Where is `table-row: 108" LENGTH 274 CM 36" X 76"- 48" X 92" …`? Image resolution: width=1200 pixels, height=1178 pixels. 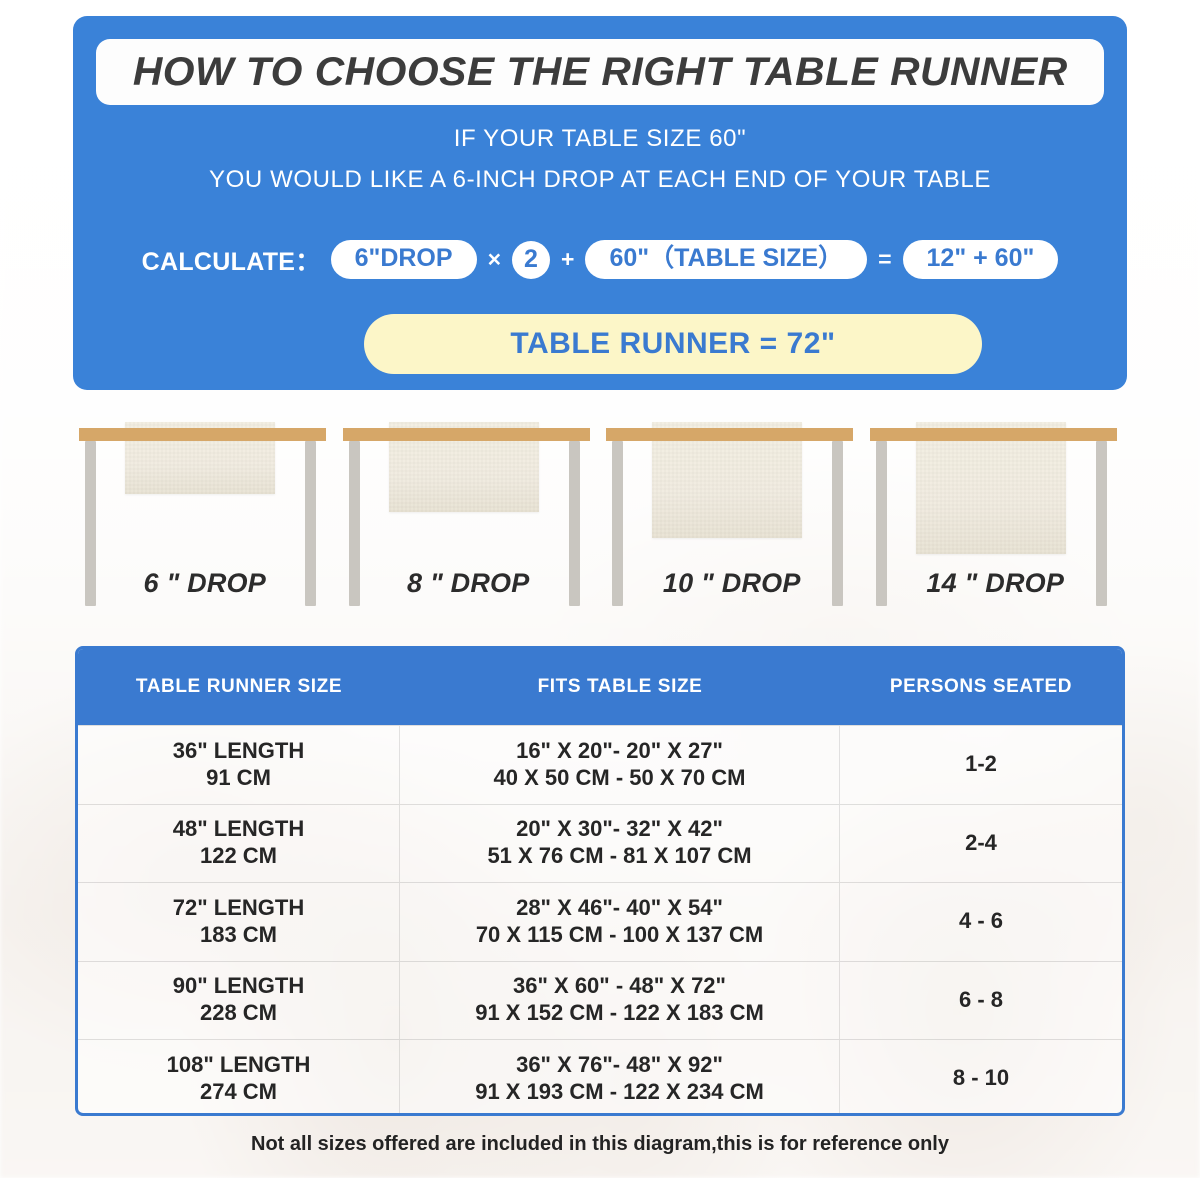 table-row: 108" LENGTH 274 CM 36" X 76"- 48" X 92" … is located at coordinates (600, 1076).